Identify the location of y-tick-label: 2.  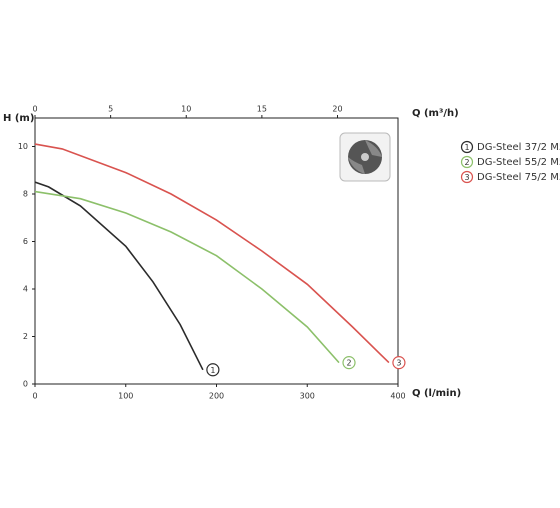
(25, 336).